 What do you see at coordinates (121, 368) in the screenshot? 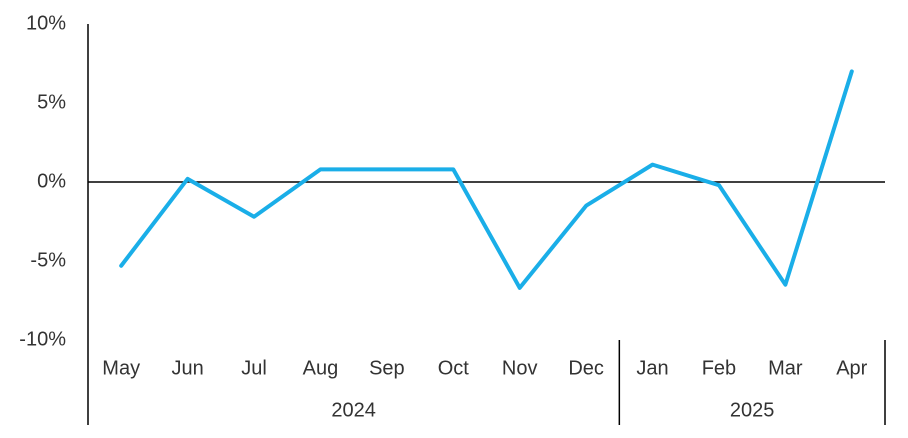
I see `x-tick-label: May` at bounding box center [121, 368].